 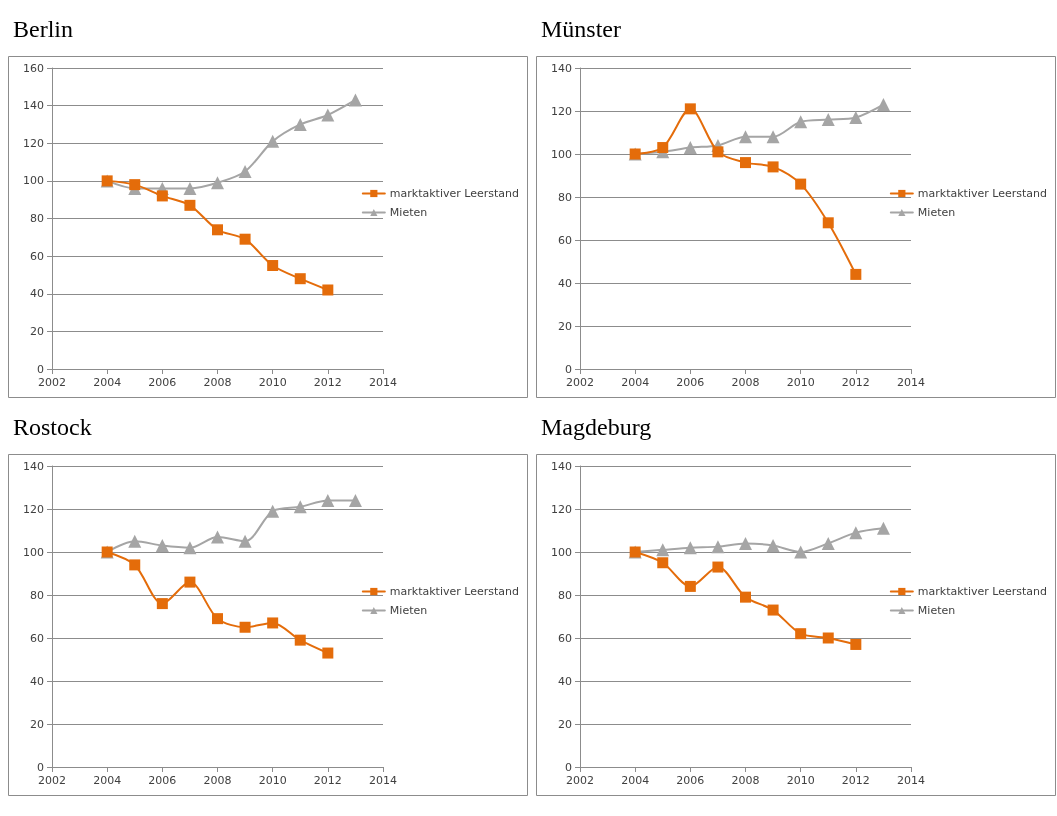 I want to click on chart-title: Münster, so click(x=581, y=29).